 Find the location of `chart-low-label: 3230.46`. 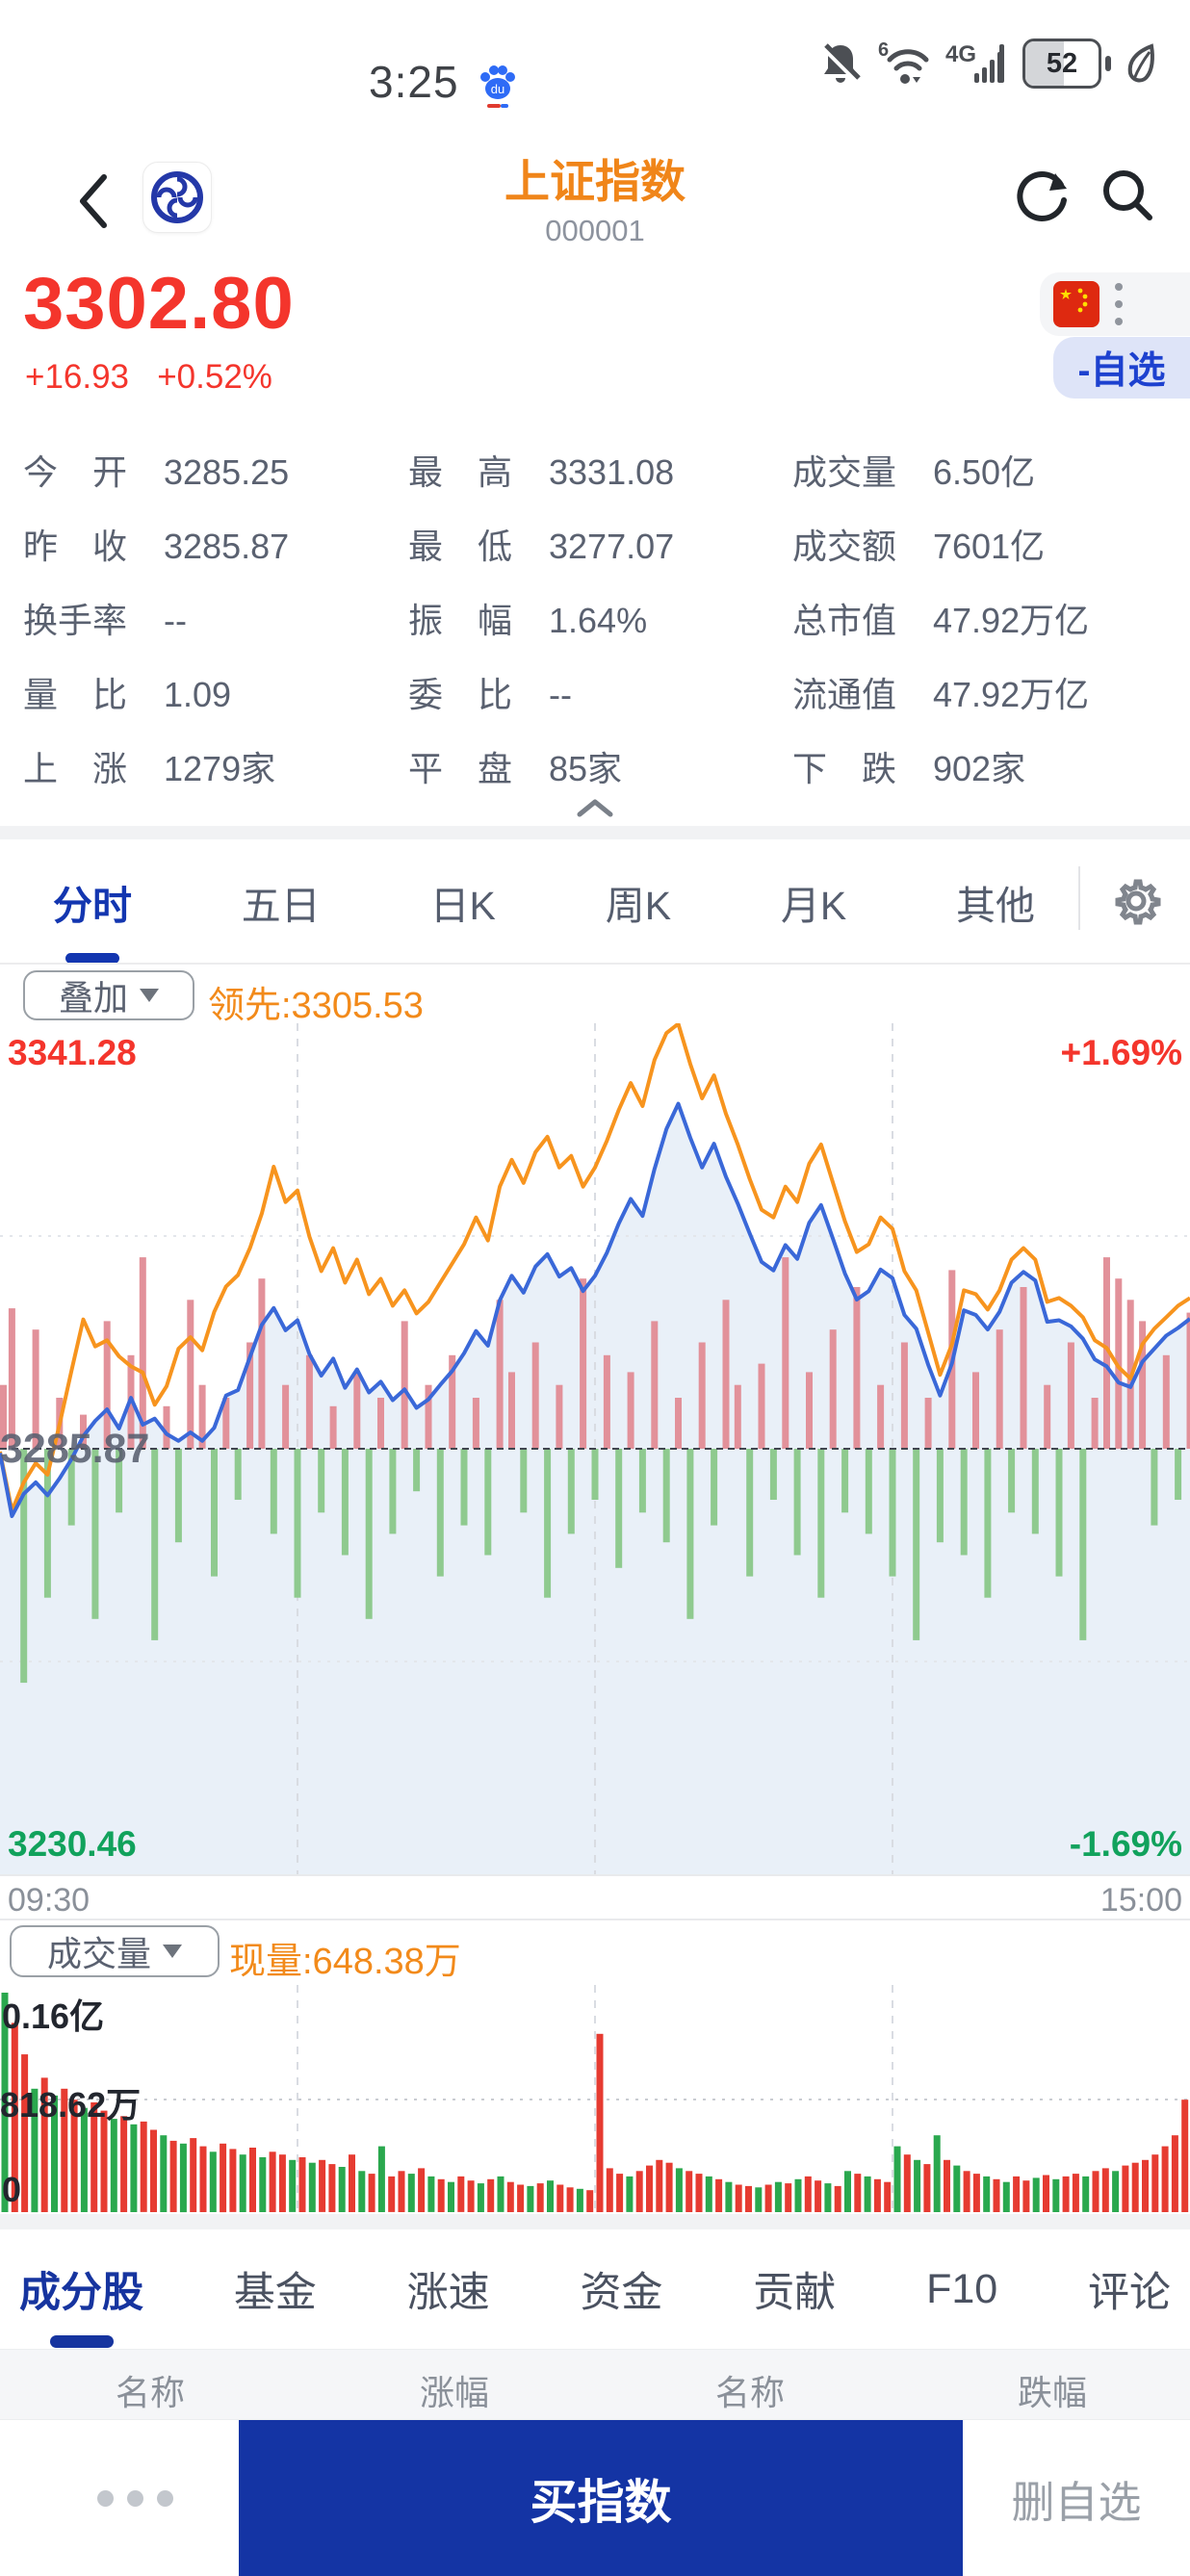

chart-low-label: 3230.46 is located at coordinates (73, 1844).